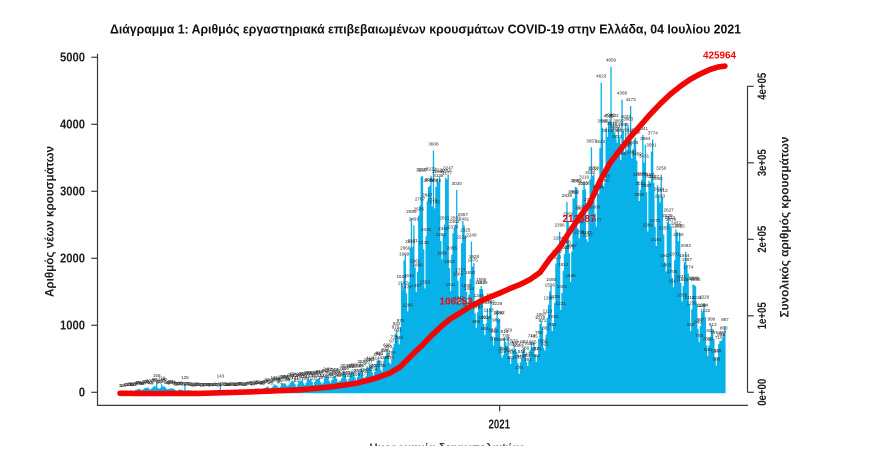  Describe the element at coordinates (644, 155) in the screenshot. I see `svg-text: 3431` at that location.